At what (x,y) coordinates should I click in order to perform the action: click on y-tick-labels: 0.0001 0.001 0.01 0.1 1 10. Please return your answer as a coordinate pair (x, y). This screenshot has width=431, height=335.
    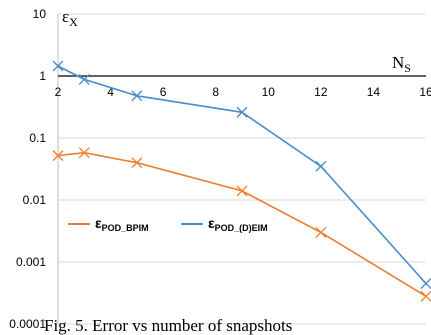
    Looking at the image, I should click on (27, 169).